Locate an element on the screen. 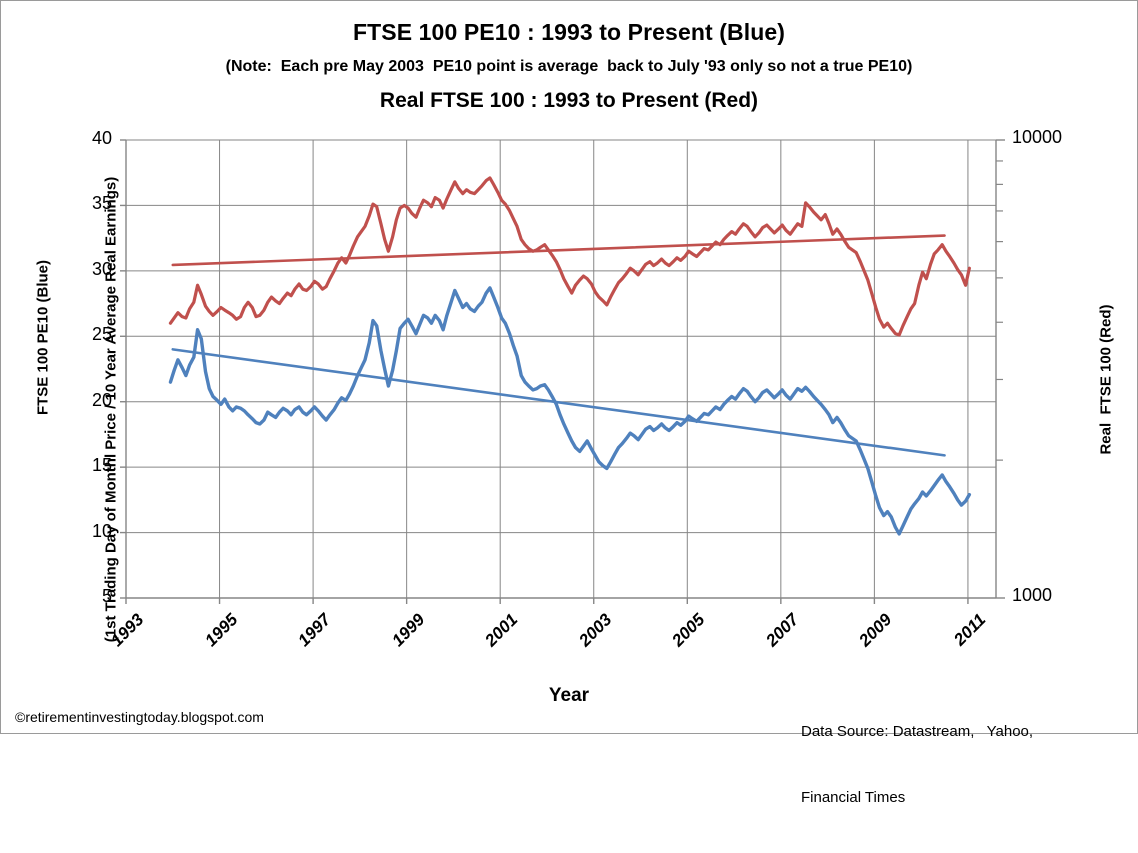  y-axis-left-tick-label: 15 is located at coordinates (101, 465).